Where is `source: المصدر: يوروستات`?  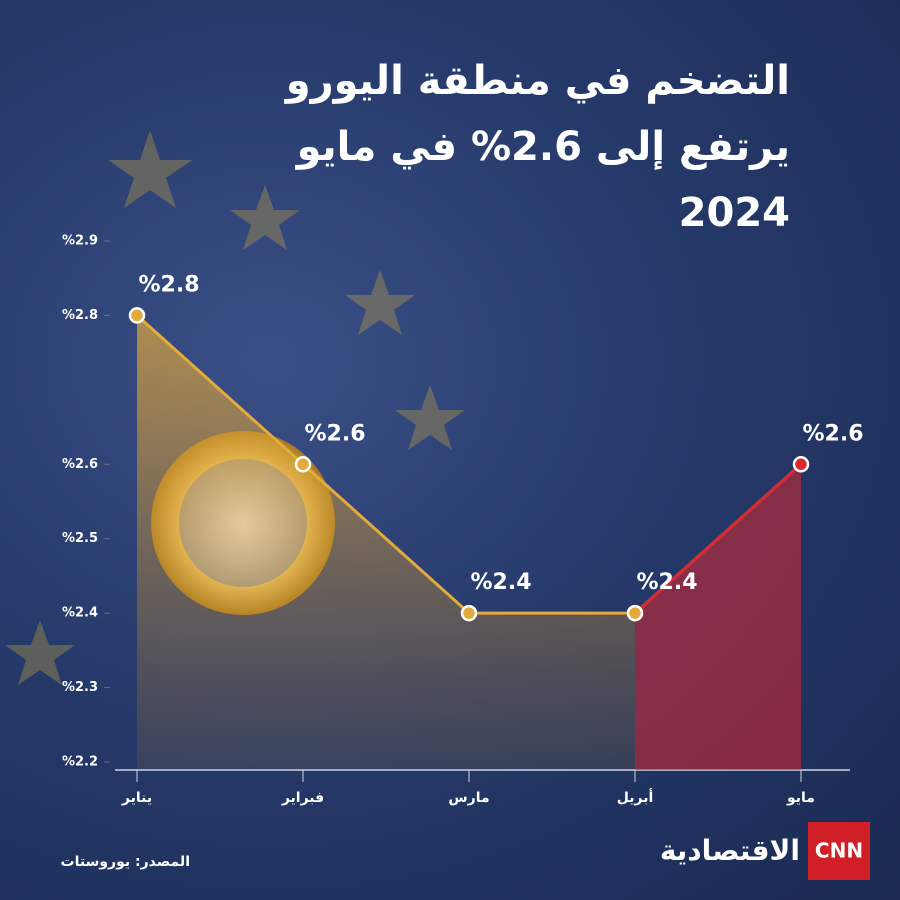
source: المصدر: يوروستات is located at coordinates (125, 862).